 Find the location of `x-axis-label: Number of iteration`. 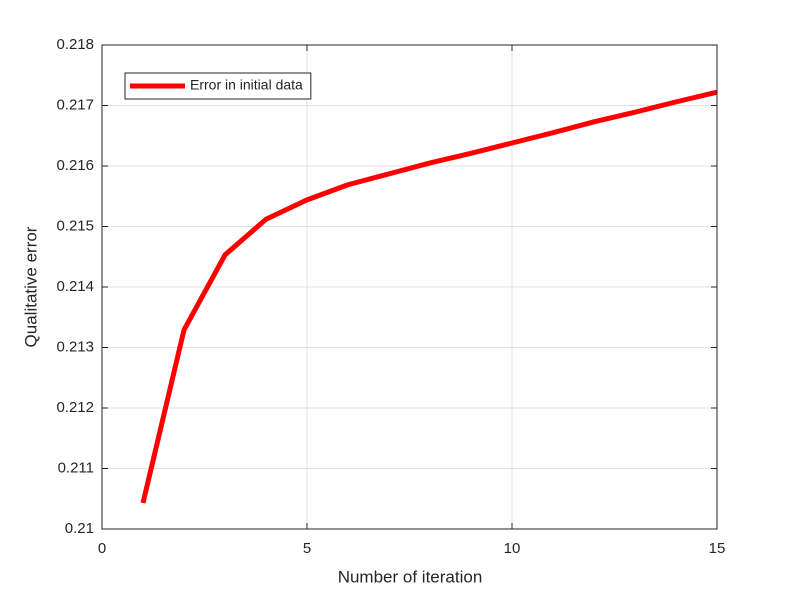

x-axis-label: Number of iteration is located at coordinates (410, 576).